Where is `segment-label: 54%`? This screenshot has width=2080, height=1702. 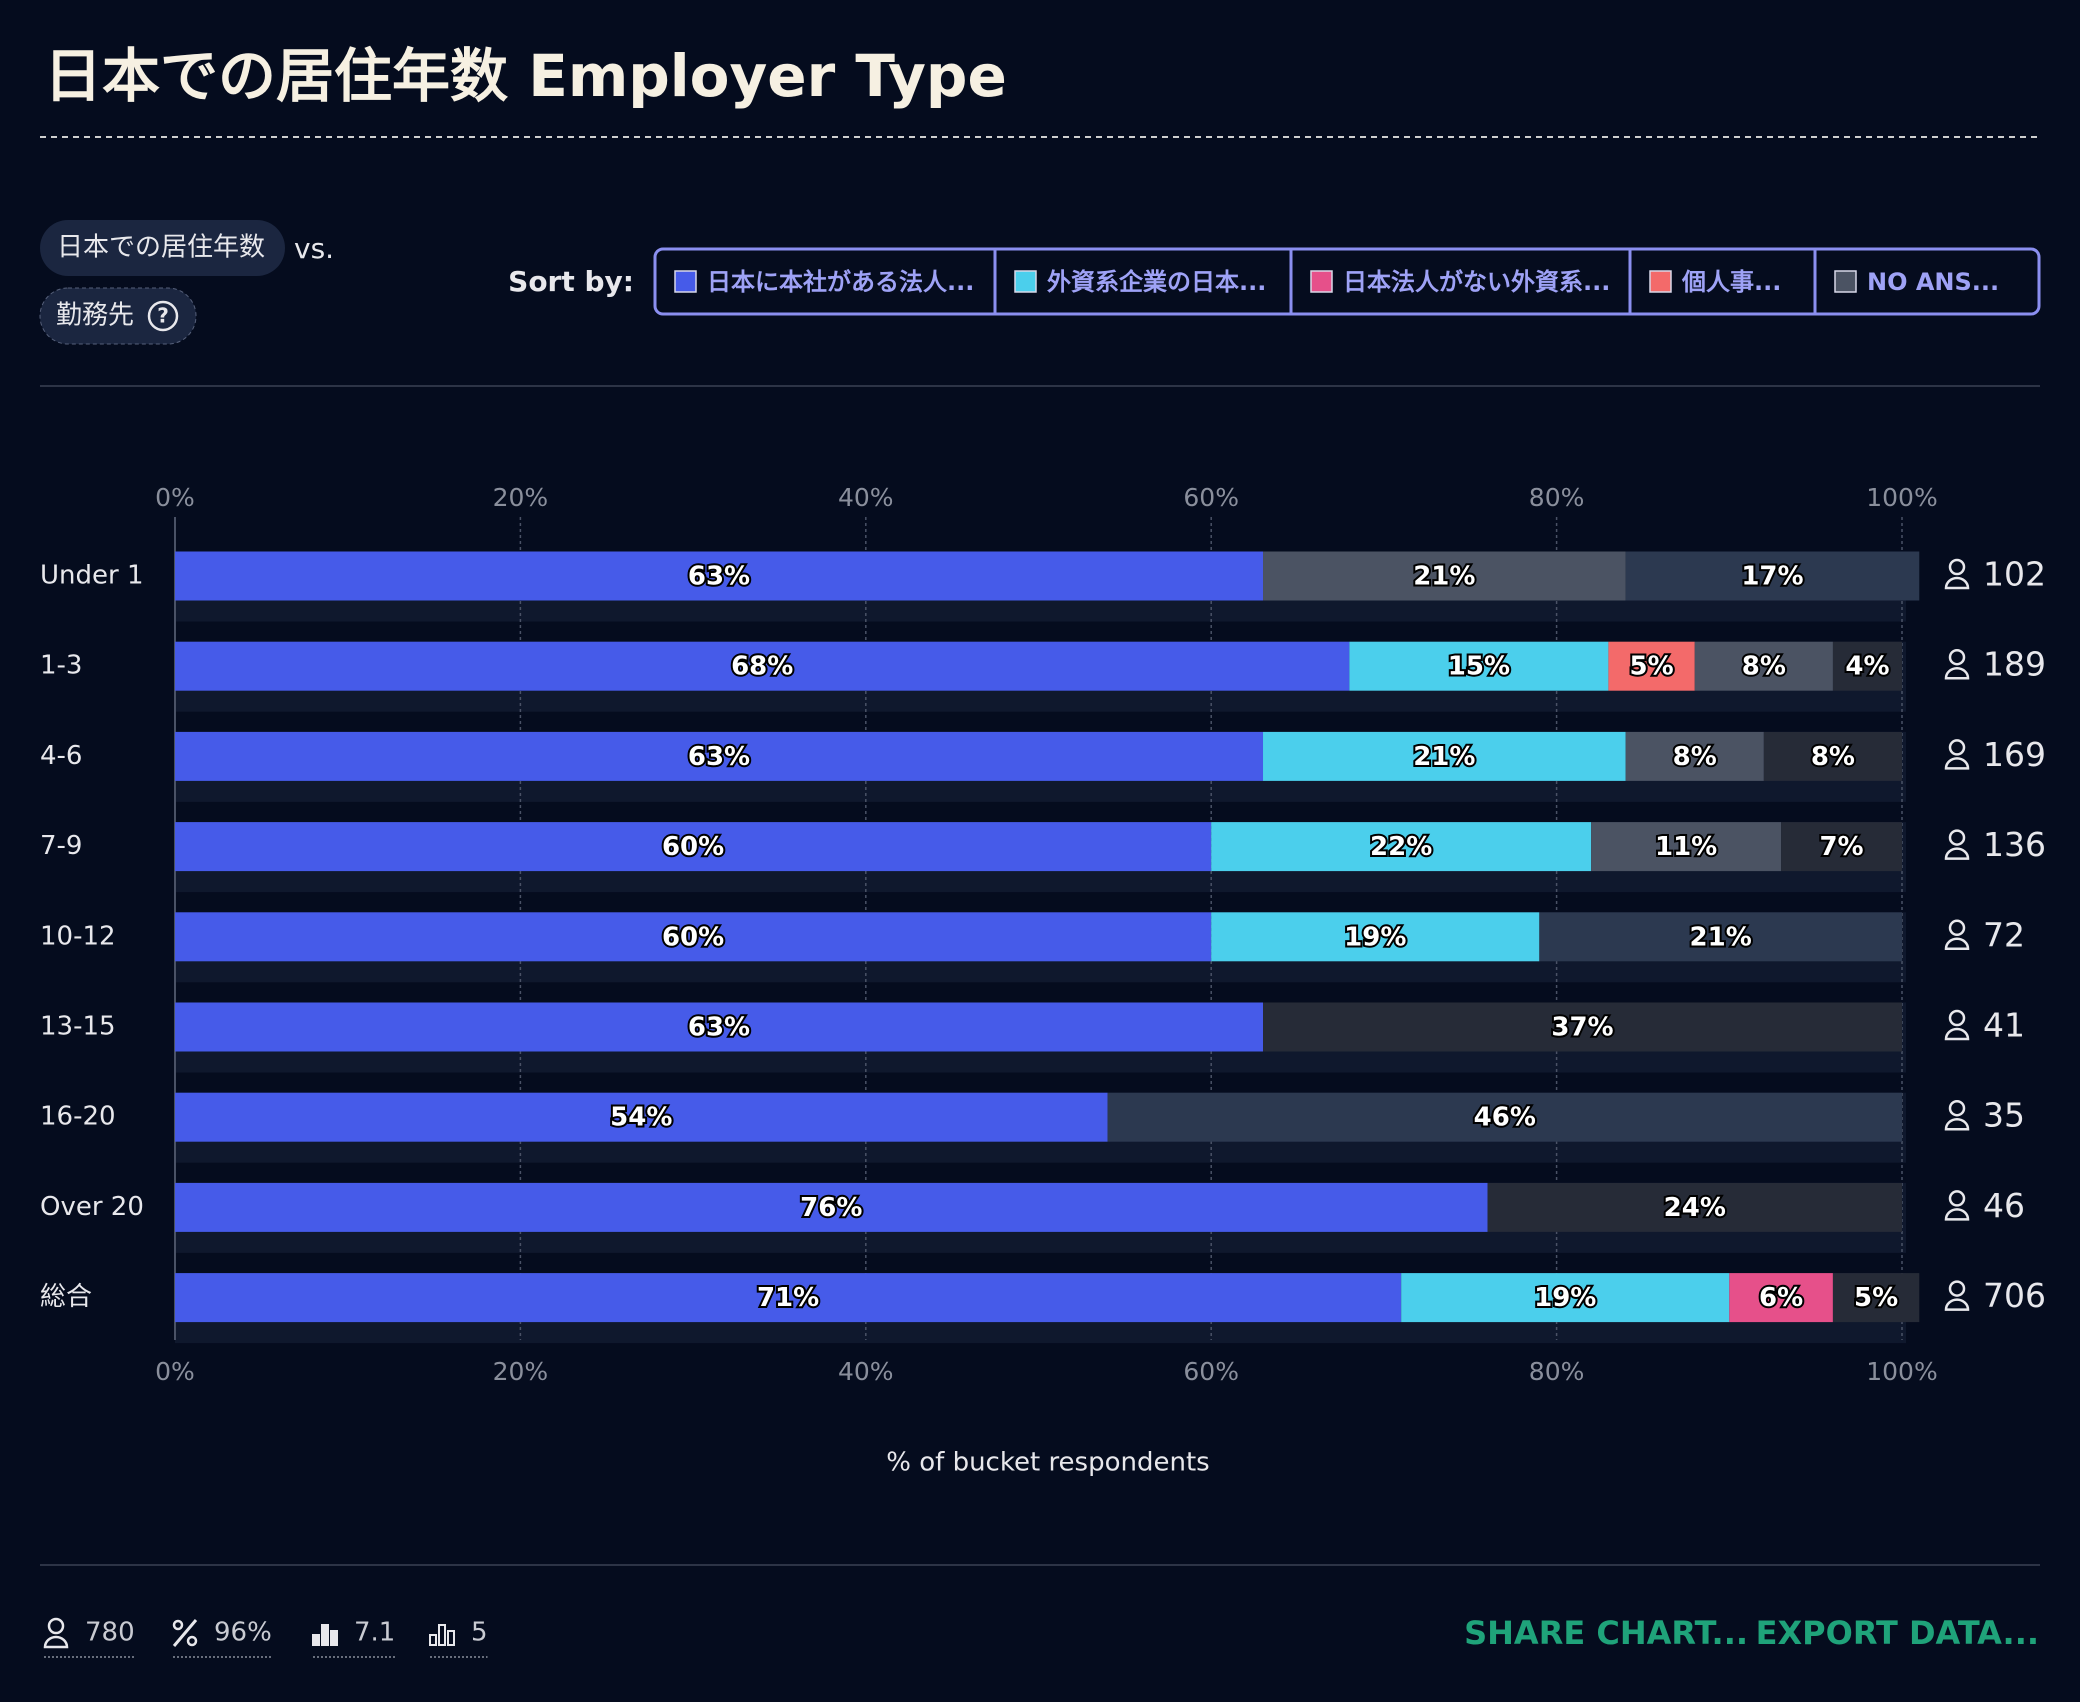
segment-label: 54% is located at coordinates (641, 1118).